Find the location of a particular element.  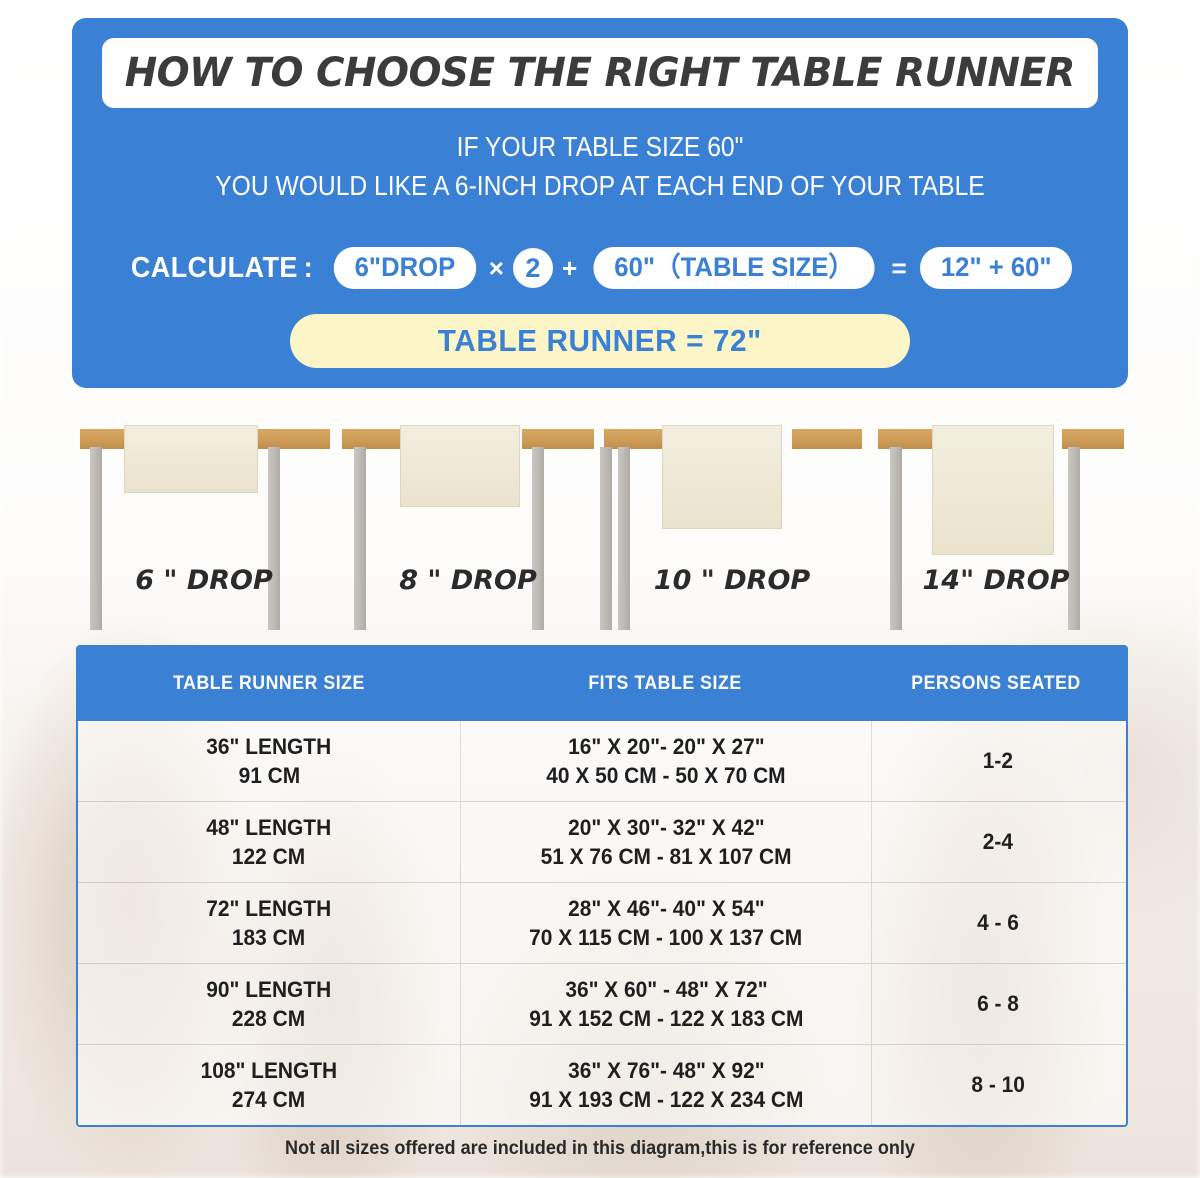

drop-illustration-14in: 14" DROP is located at coordinates (996, 522).